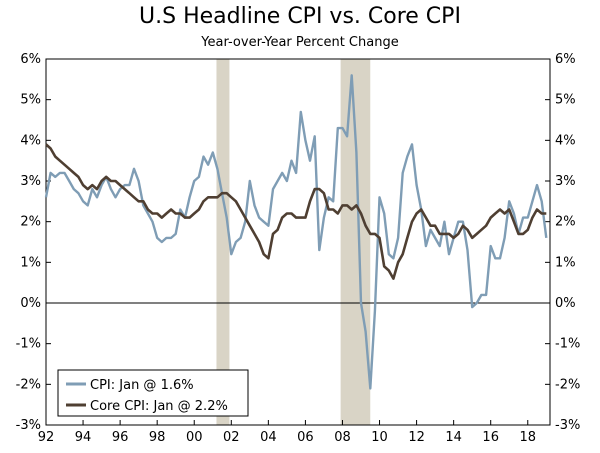 This screenshot has height=453, width=600. What do you see at coordinates (159, 406) in the screenshot?
I see `legend-label: Core CPI: Jan @ 2.2%` at bounding box center [159, 406].